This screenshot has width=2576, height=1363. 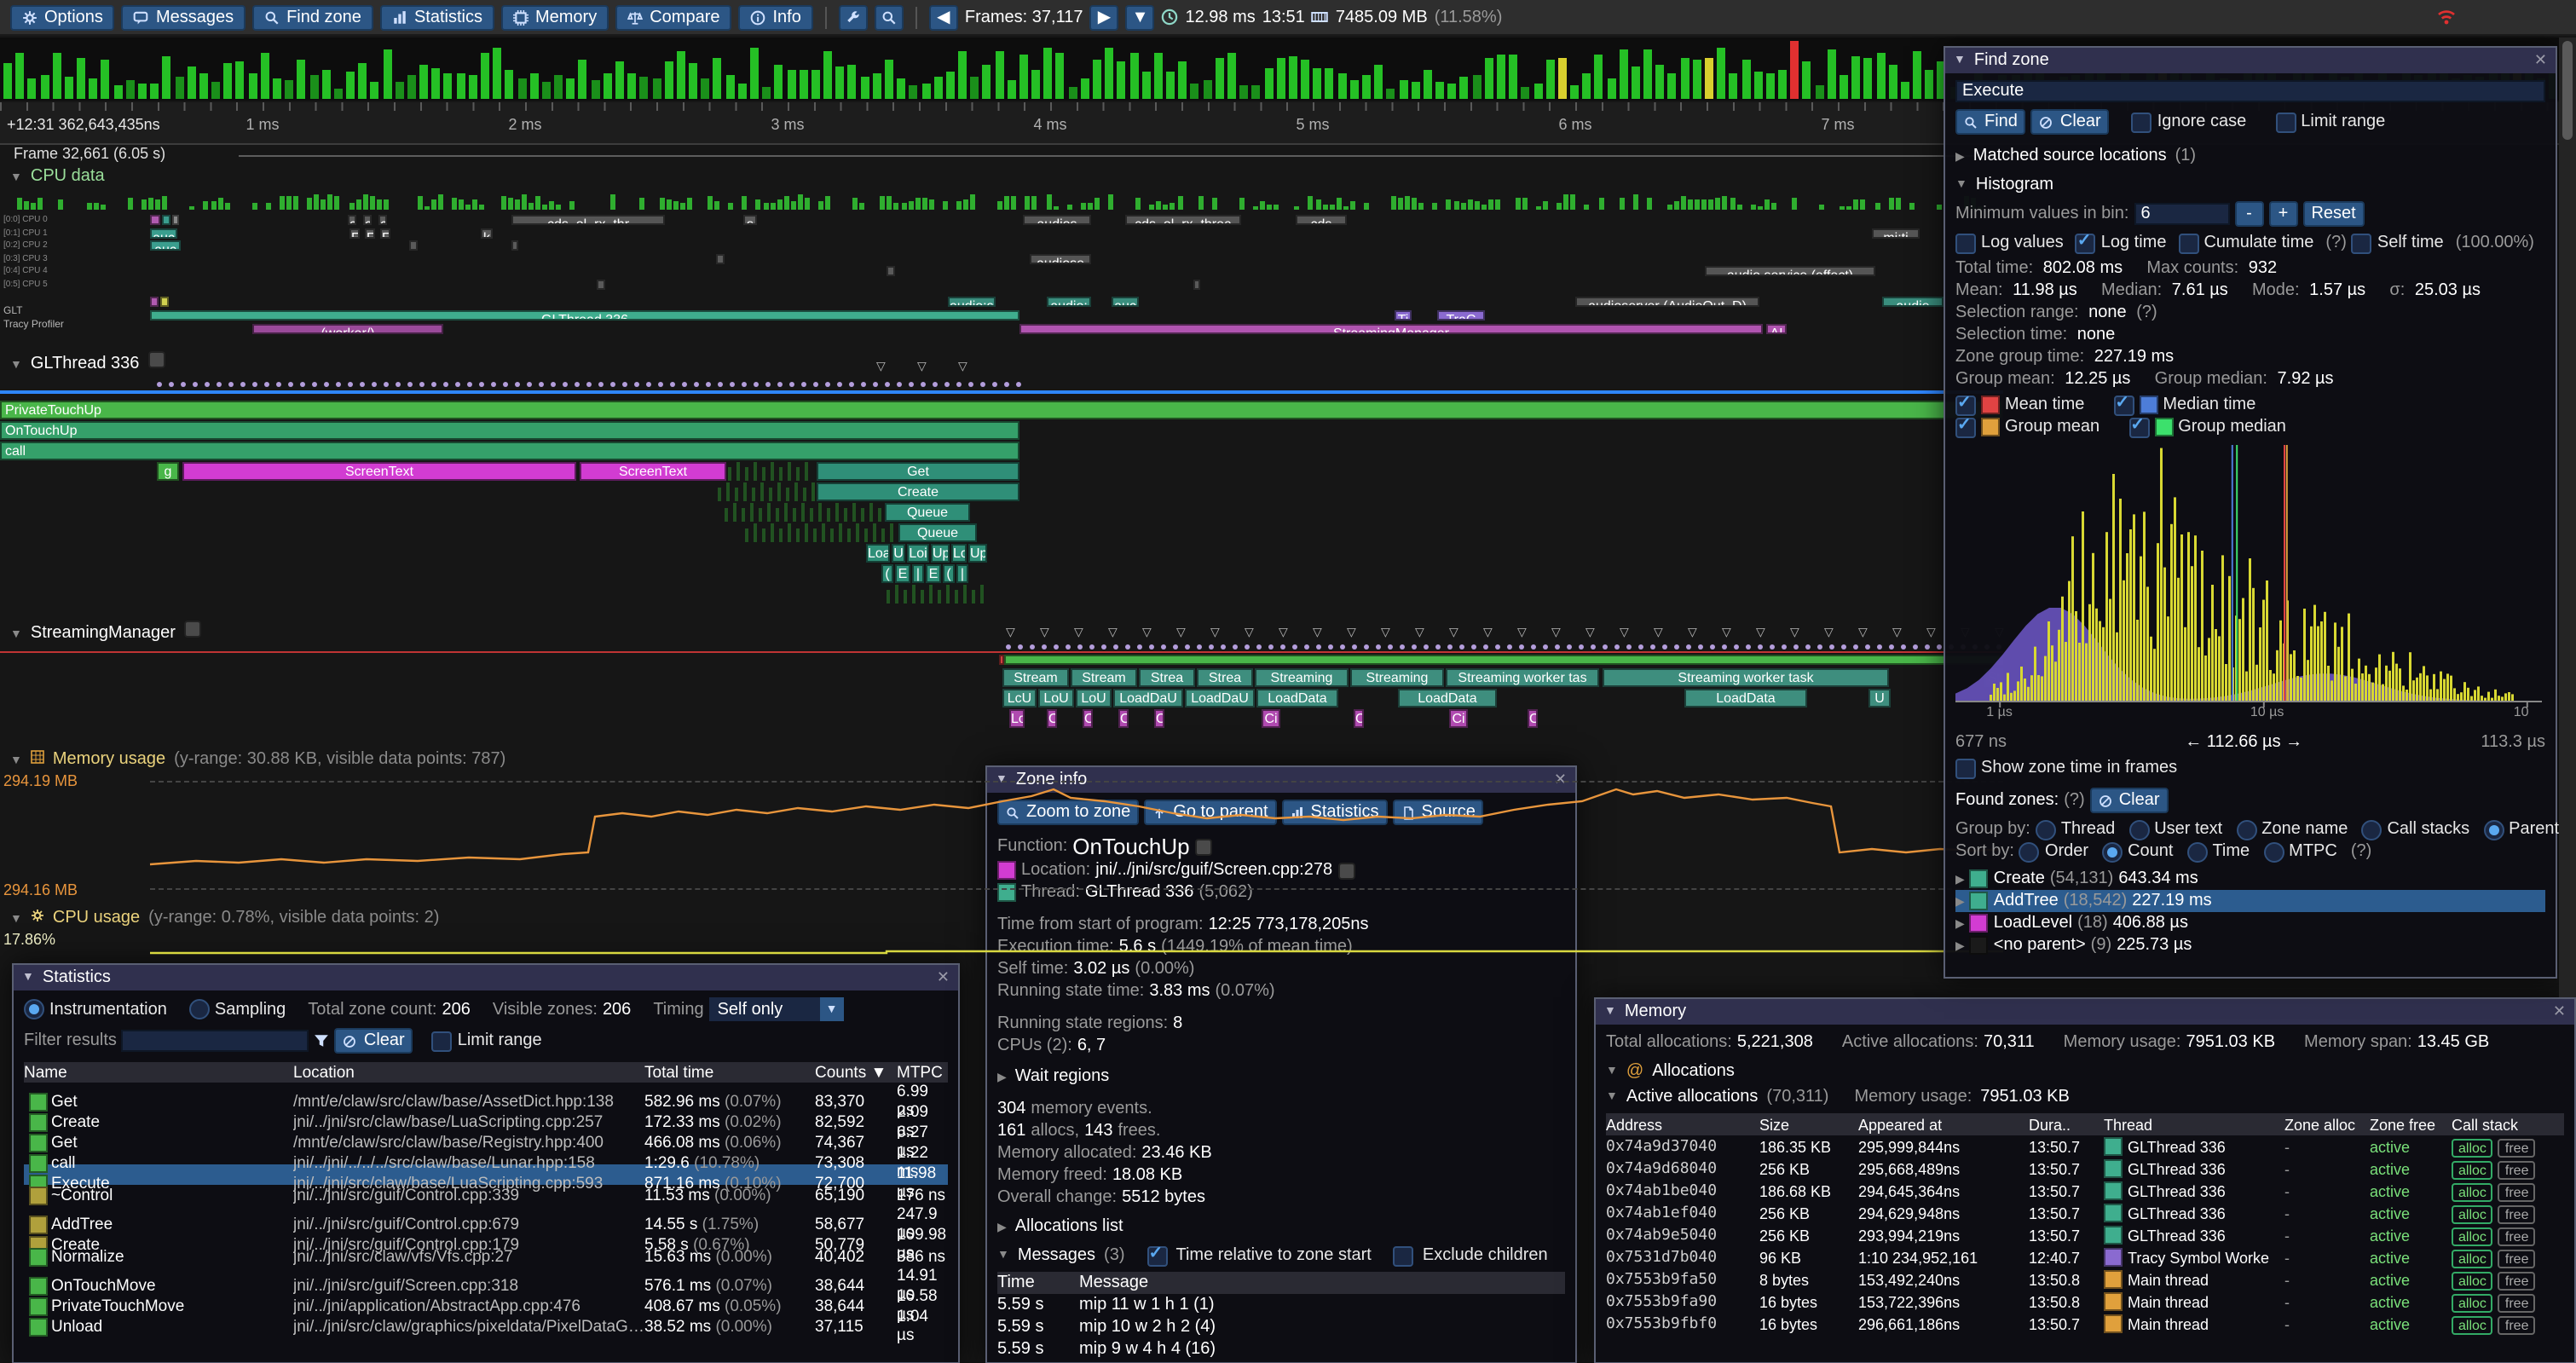 What do you see at coordinates (1167, 677) in the screenshot?
I see `timeline-zone: Strea` at bounding box center [1167, 677].